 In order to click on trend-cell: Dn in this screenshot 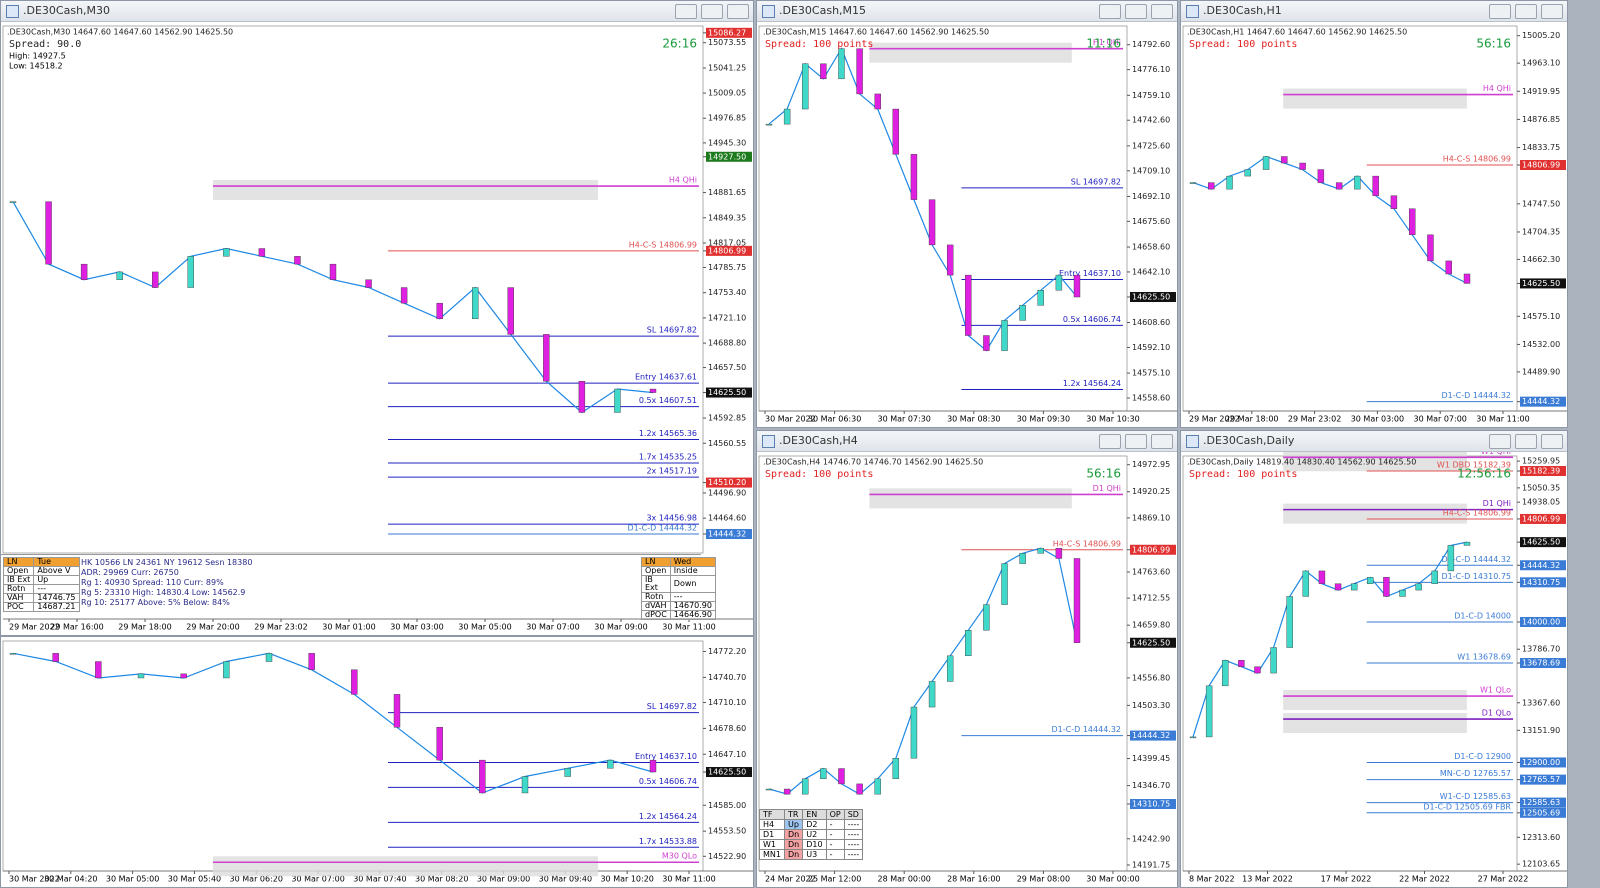, I will do `click(793, 834)`.